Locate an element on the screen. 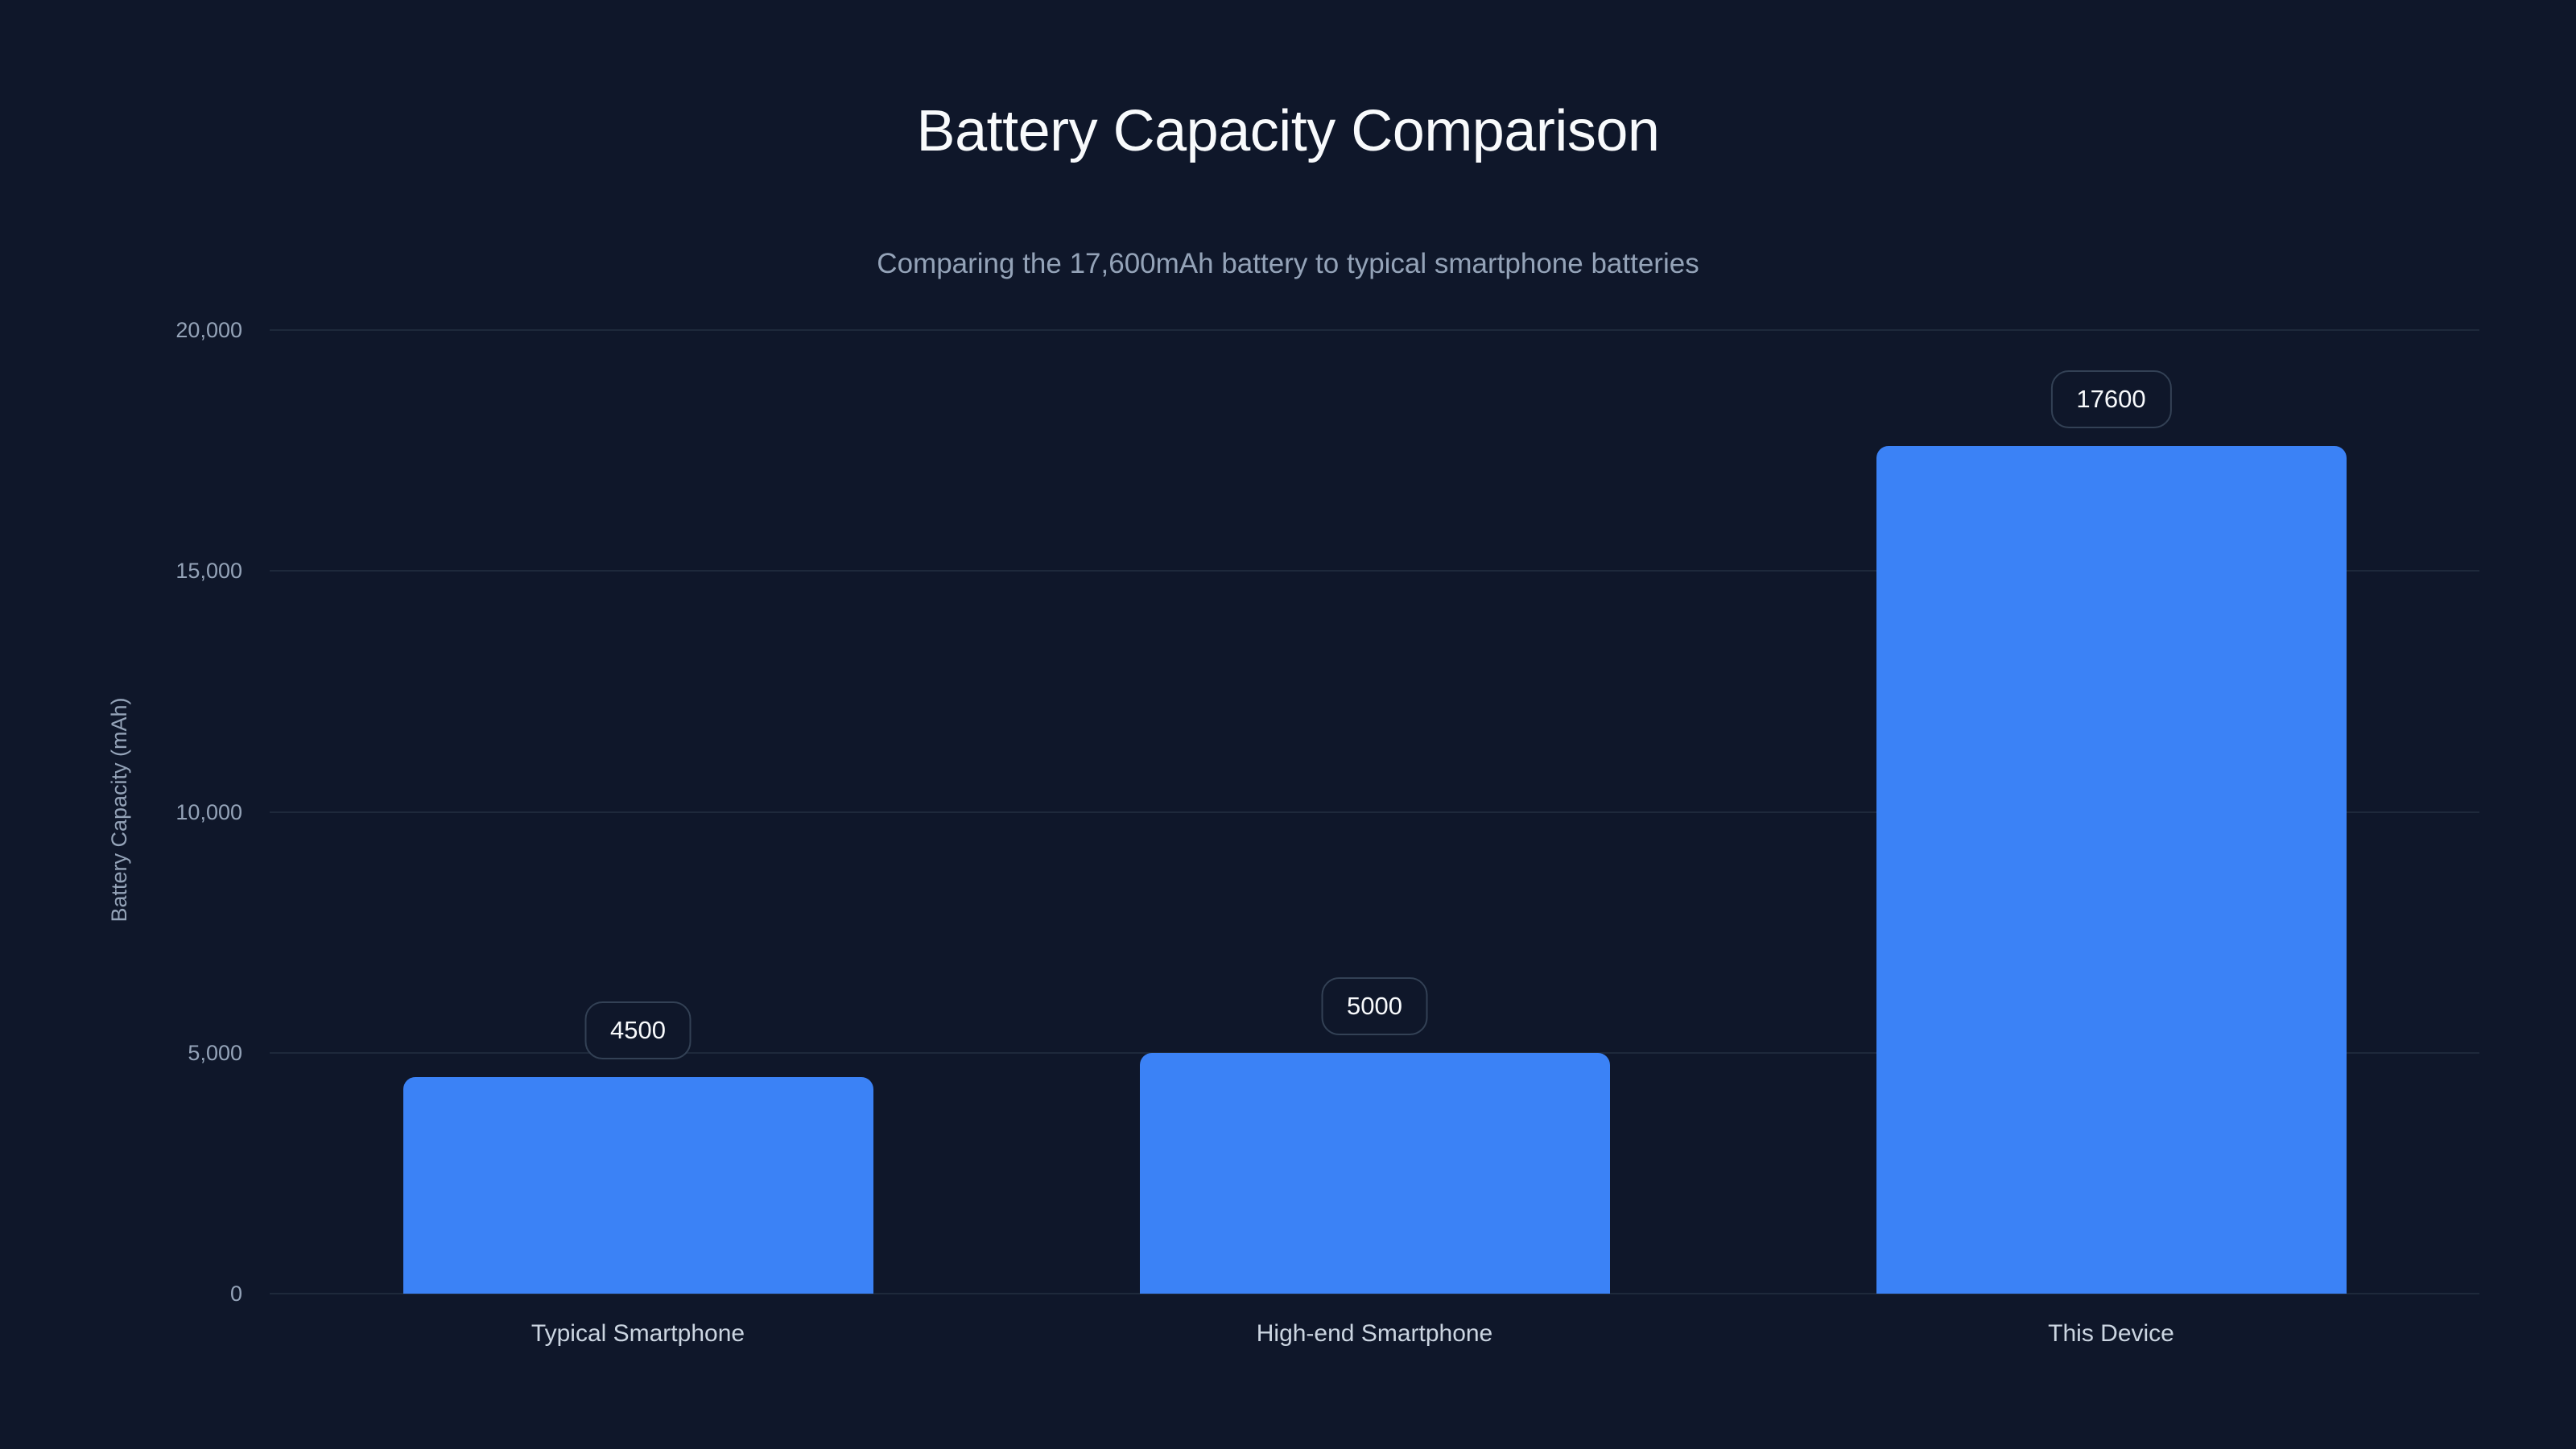  value-label: 17600 is located at coordinates (2111, 398).